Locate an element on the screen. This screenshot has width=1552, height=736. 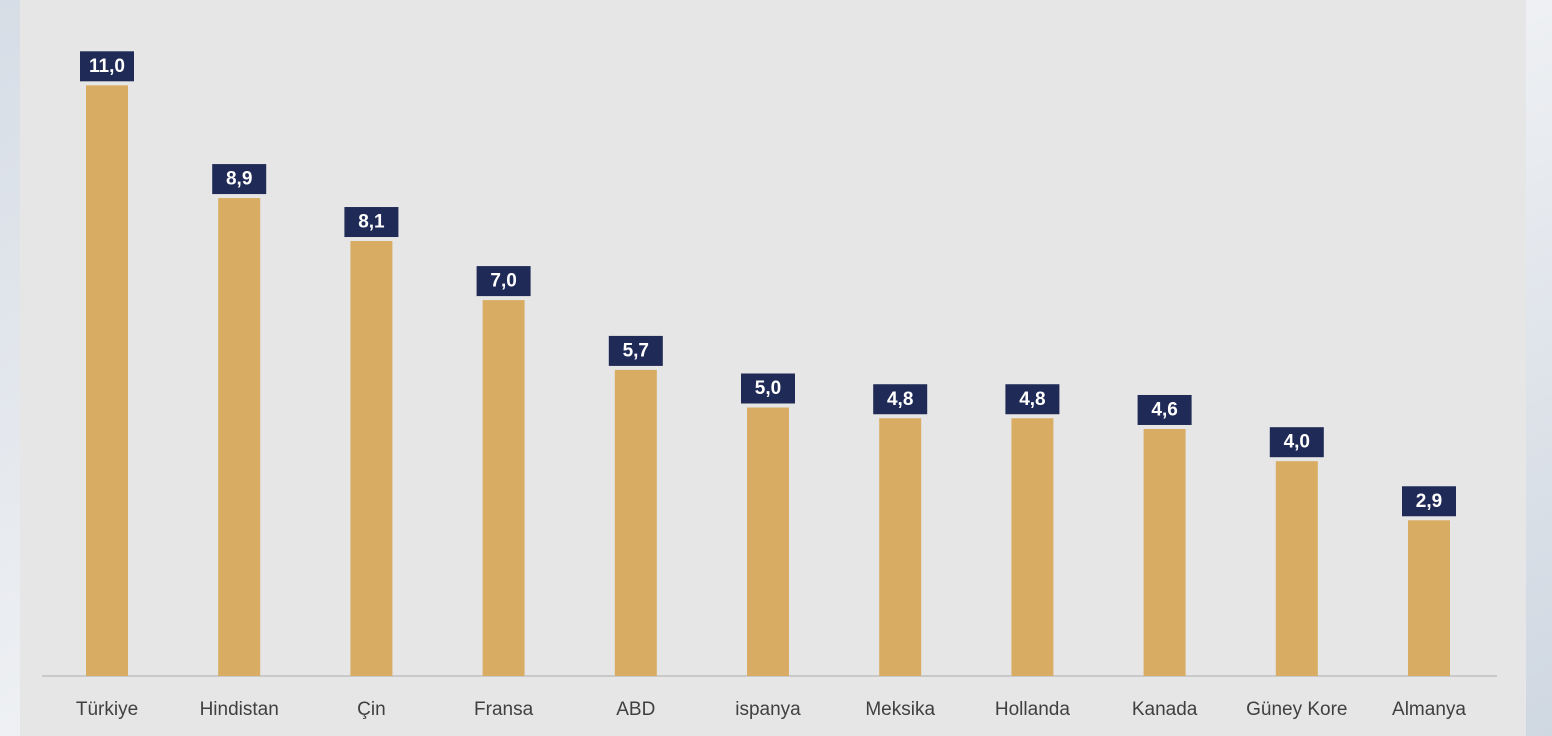
value-label: 8,9 is located at coordinates (239, 179).